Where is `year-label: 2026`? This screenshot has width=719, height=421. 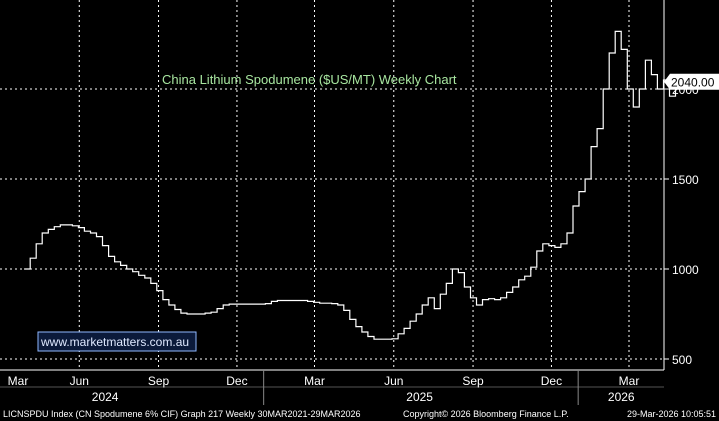
year-label: 2026 is located at coordinates (621, 397).